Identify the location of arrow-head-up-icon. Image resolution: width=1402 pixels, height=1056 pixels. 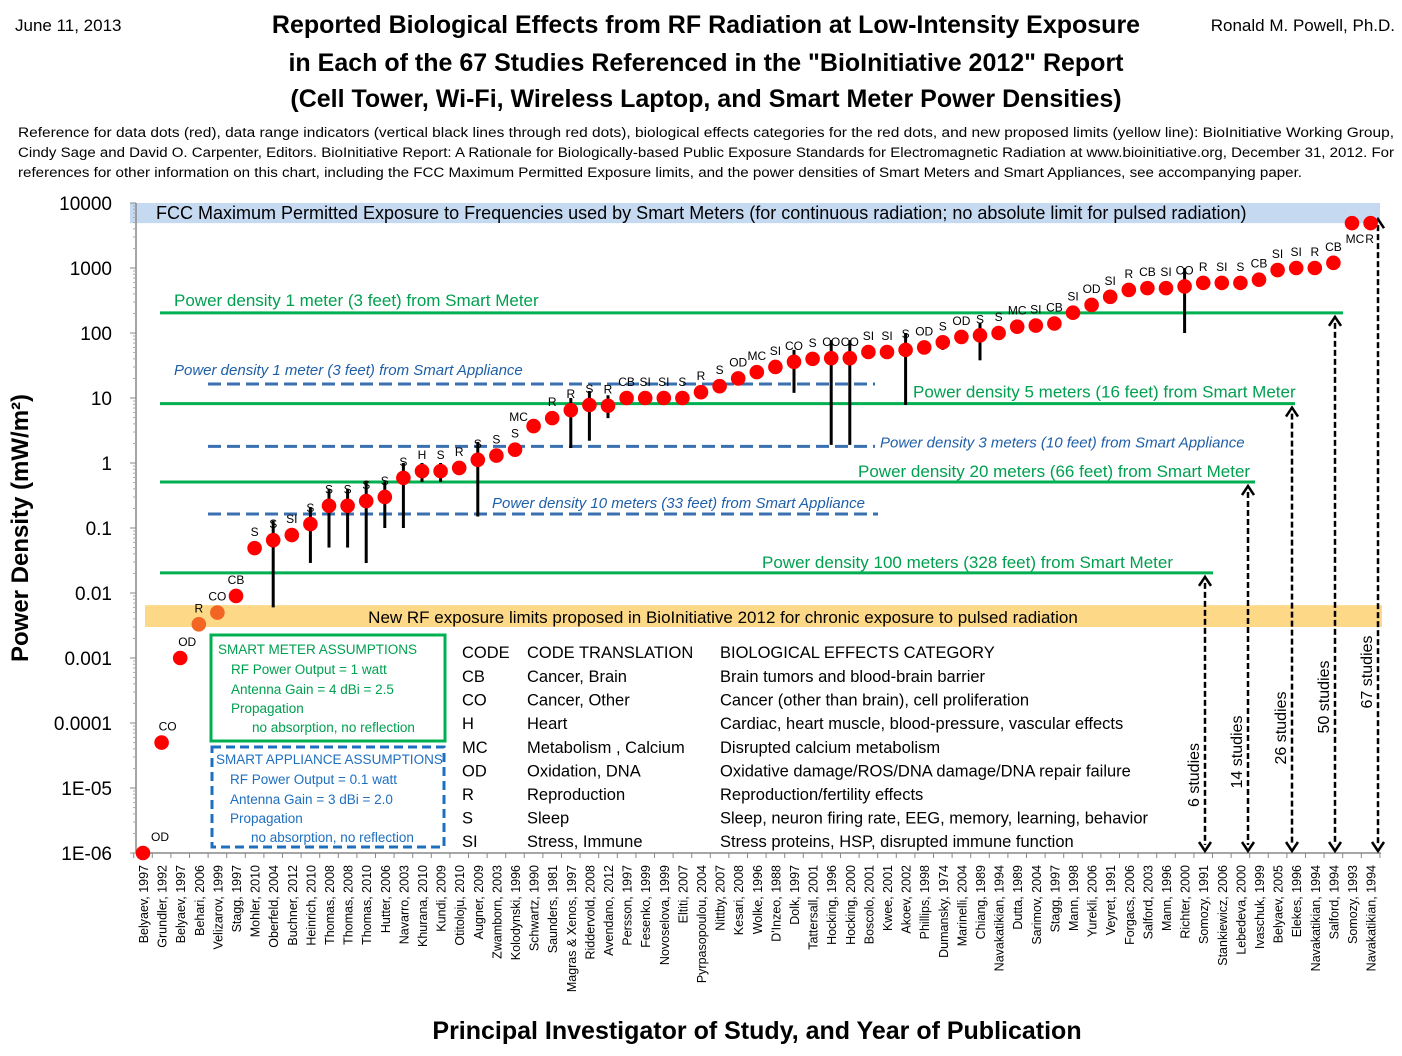
(1335, 320).